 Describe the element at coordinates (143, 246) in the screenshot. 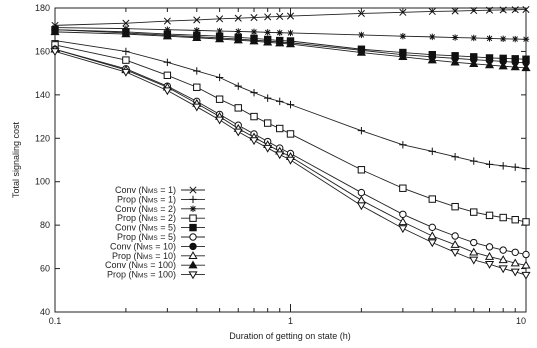

I see `legend-label: Conv (NMS = 10)` at that location.